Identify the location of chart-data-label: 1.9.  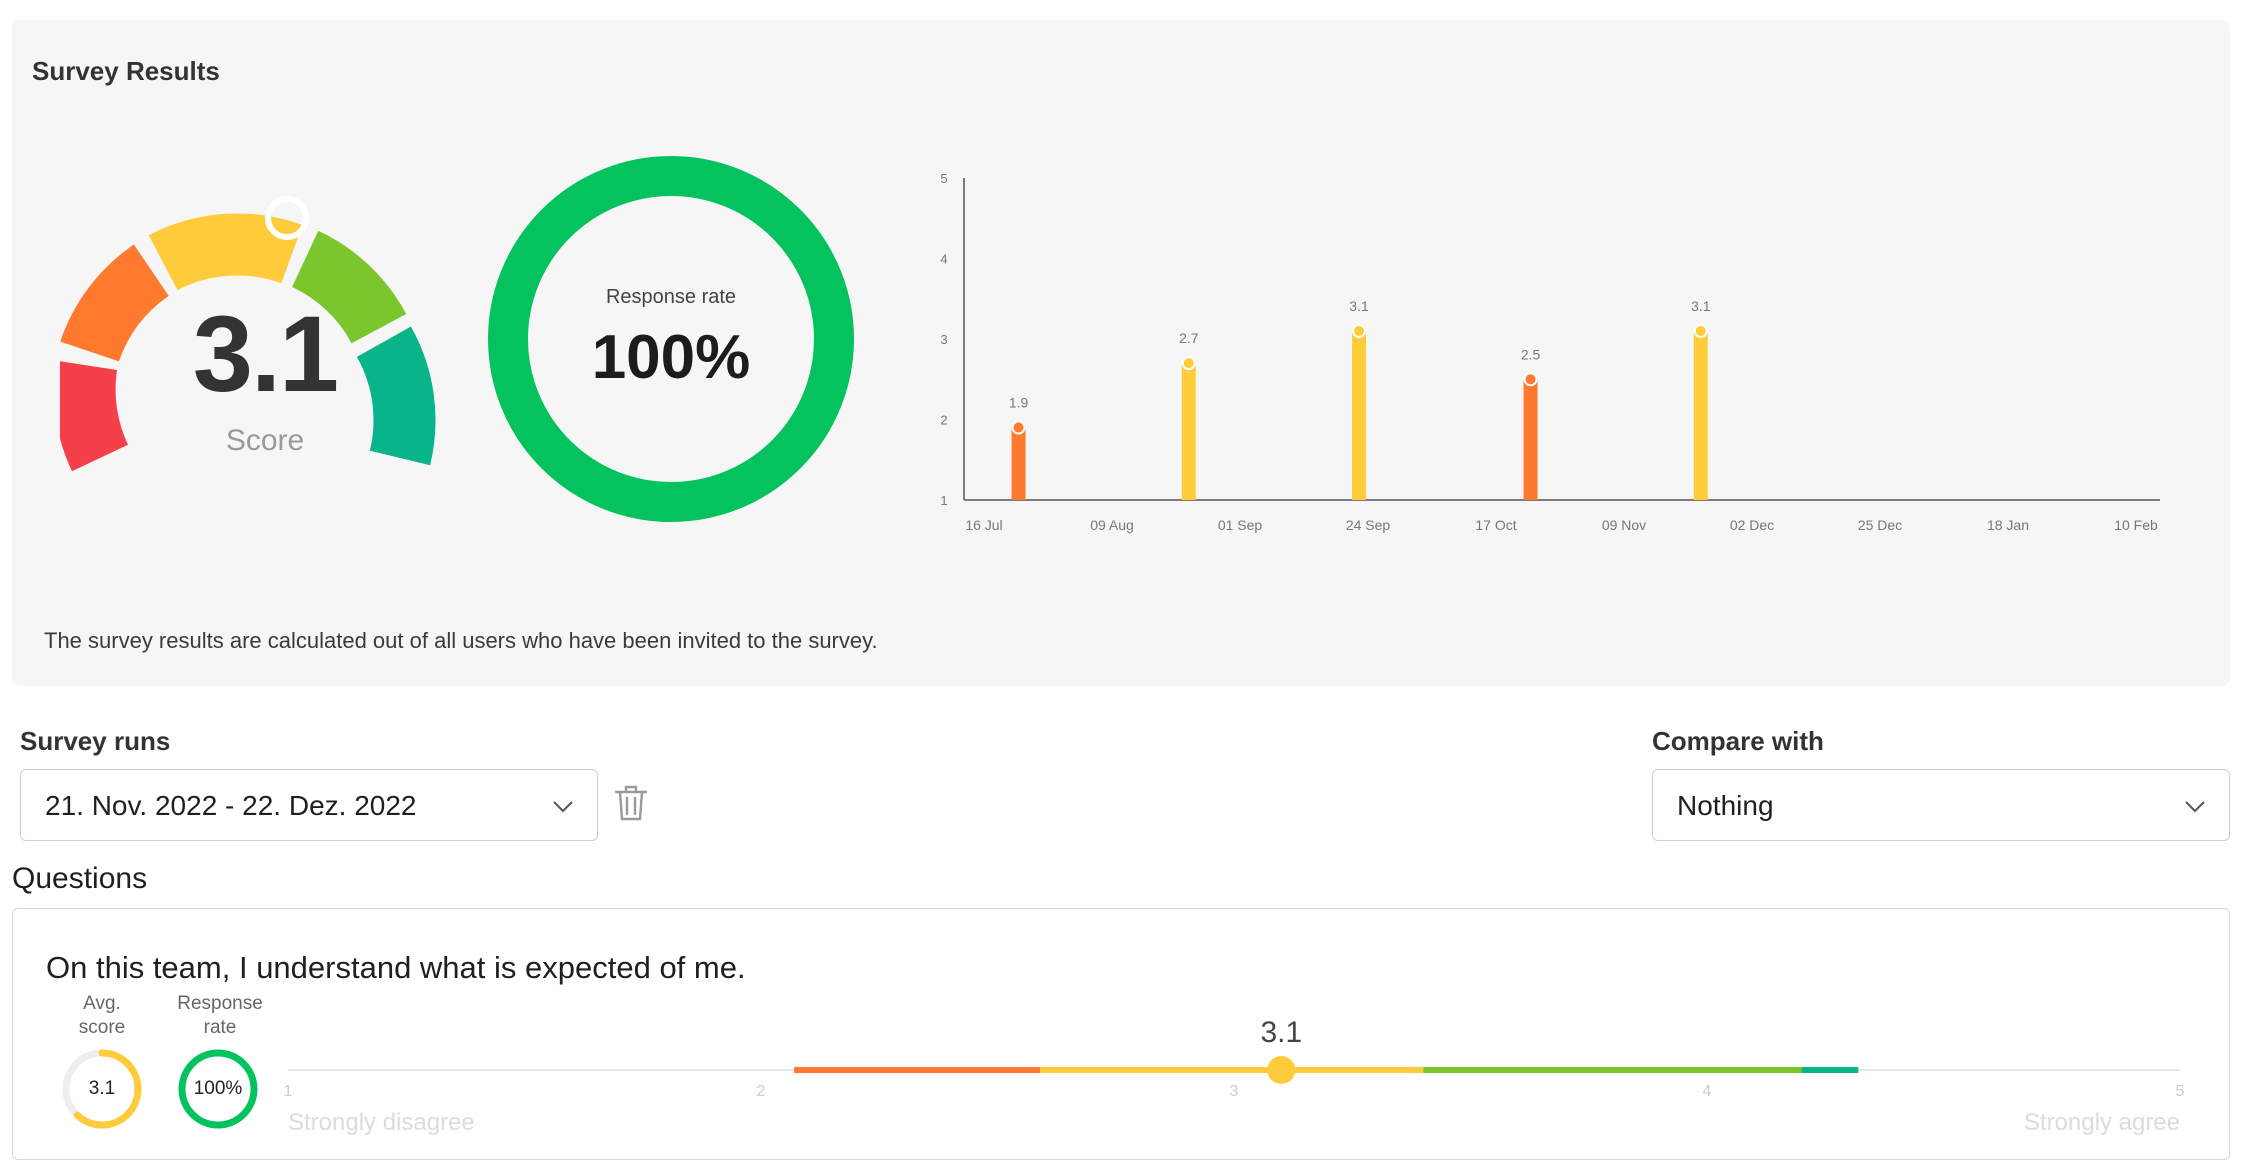
(1019, 403).